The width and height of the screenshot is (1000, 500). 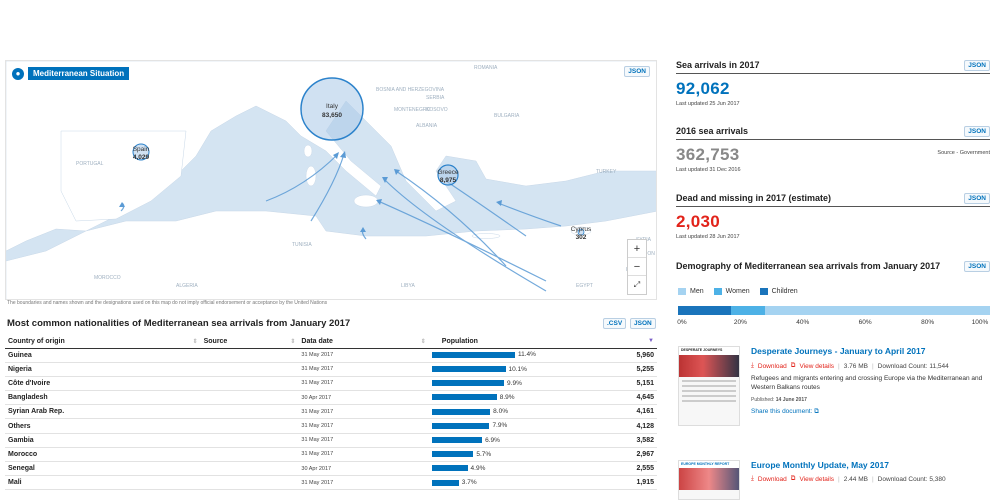 I want to click on zoom-controls: + − ⤢, so click(x=637, y=267).